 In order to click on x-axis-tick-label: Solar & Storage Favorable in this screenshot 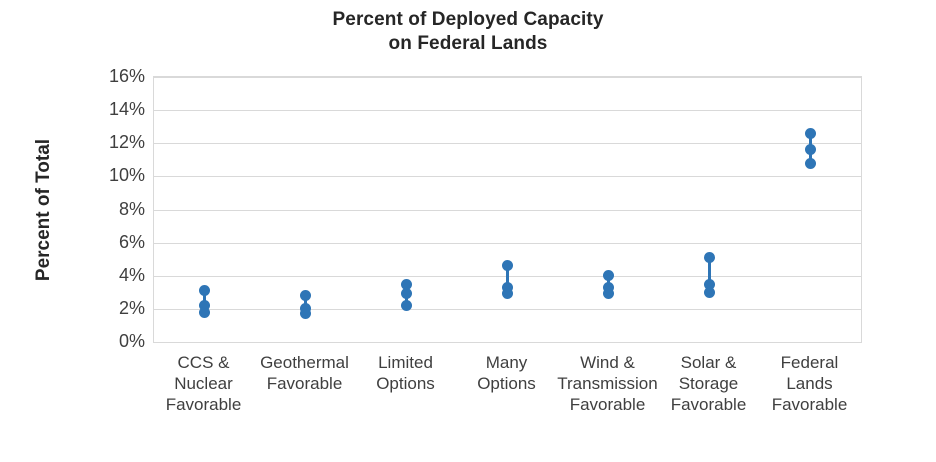, I will do `click(708, 383)`.